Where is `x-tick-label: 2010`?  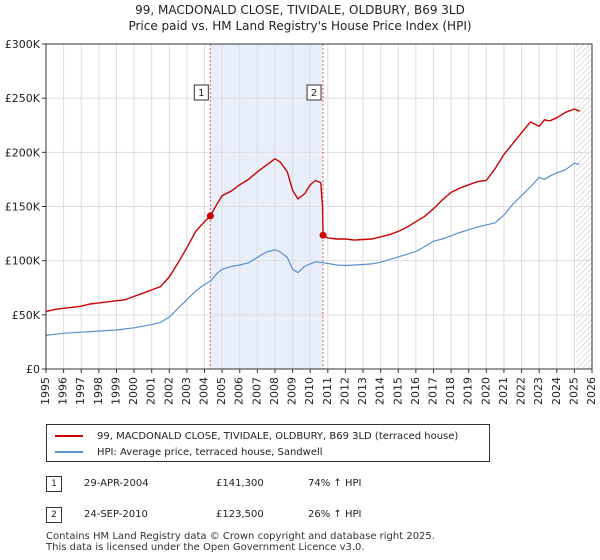
x-tick-label: 2010 is located at coordinates (309, 391).